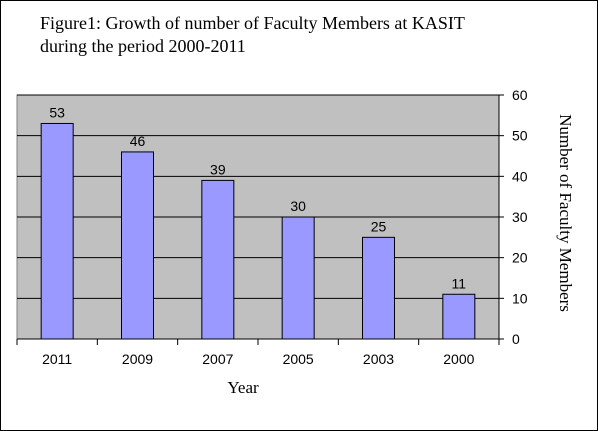 The width and height of the screenshot is (598, 431). I want to click on data-label-2011: 53, so click(57, 112).